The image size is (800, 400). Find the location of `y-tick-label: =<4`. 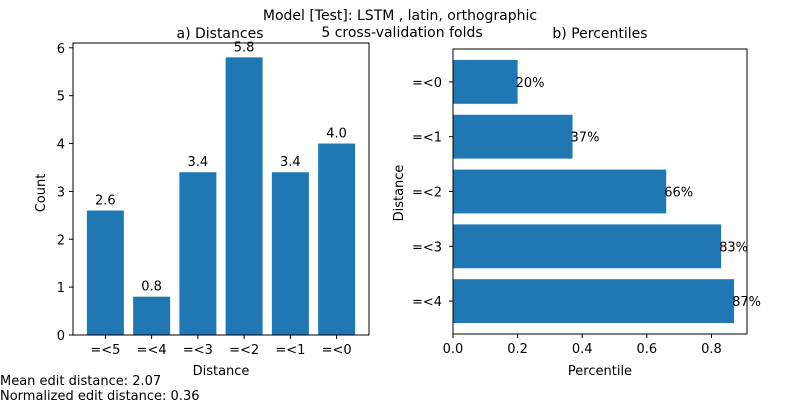

y-tick-label: =<4 is located at coordinates (427, 302).